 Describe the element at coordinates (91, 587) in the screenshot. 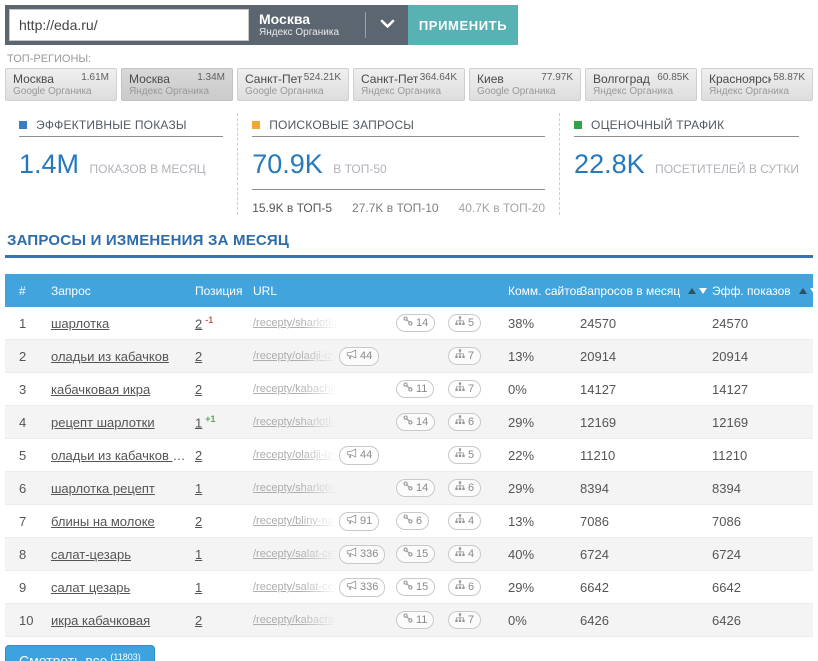

I see `query-link: салат цезарь` at that location.